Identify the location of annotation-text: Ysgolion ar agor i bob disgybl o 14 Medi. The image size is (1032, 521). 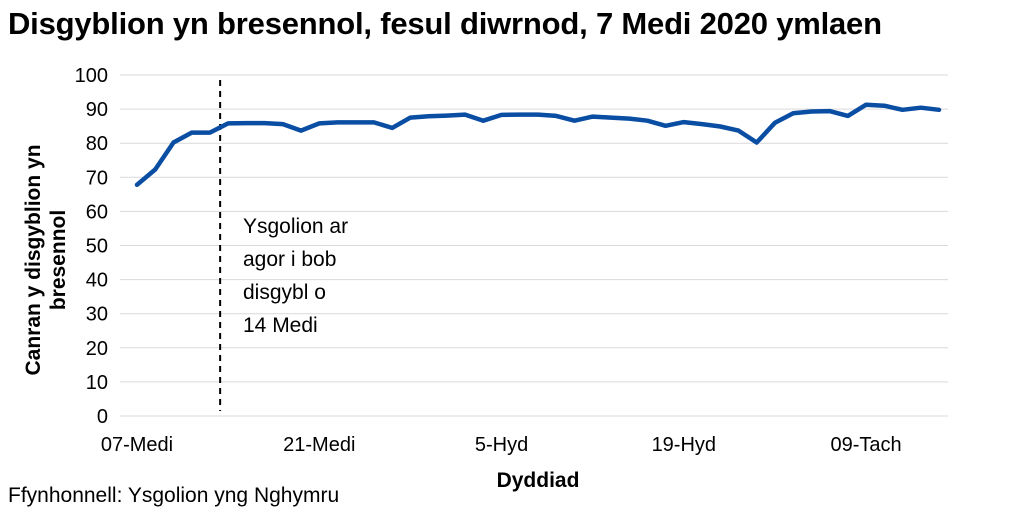
(295, 276).